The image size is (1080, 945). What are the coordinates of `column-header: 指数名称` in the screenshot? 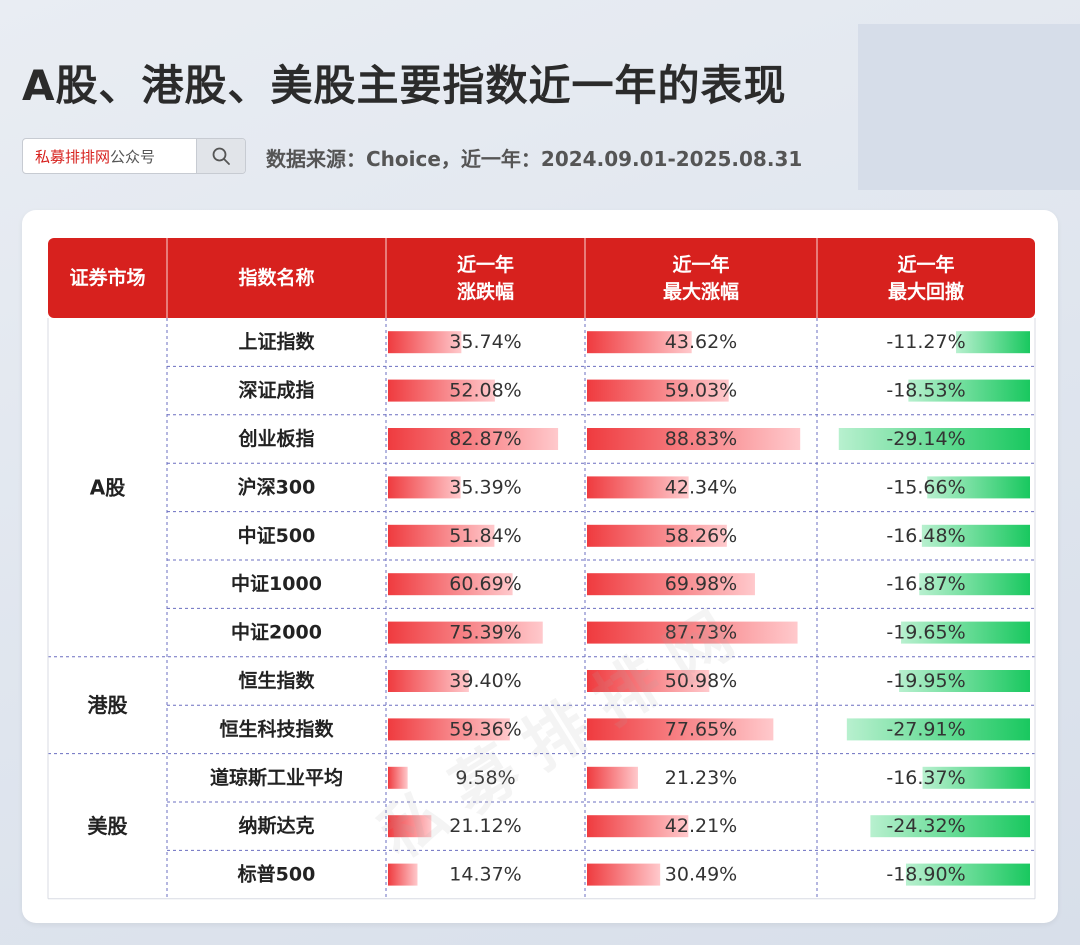 It's located at (276, 277).